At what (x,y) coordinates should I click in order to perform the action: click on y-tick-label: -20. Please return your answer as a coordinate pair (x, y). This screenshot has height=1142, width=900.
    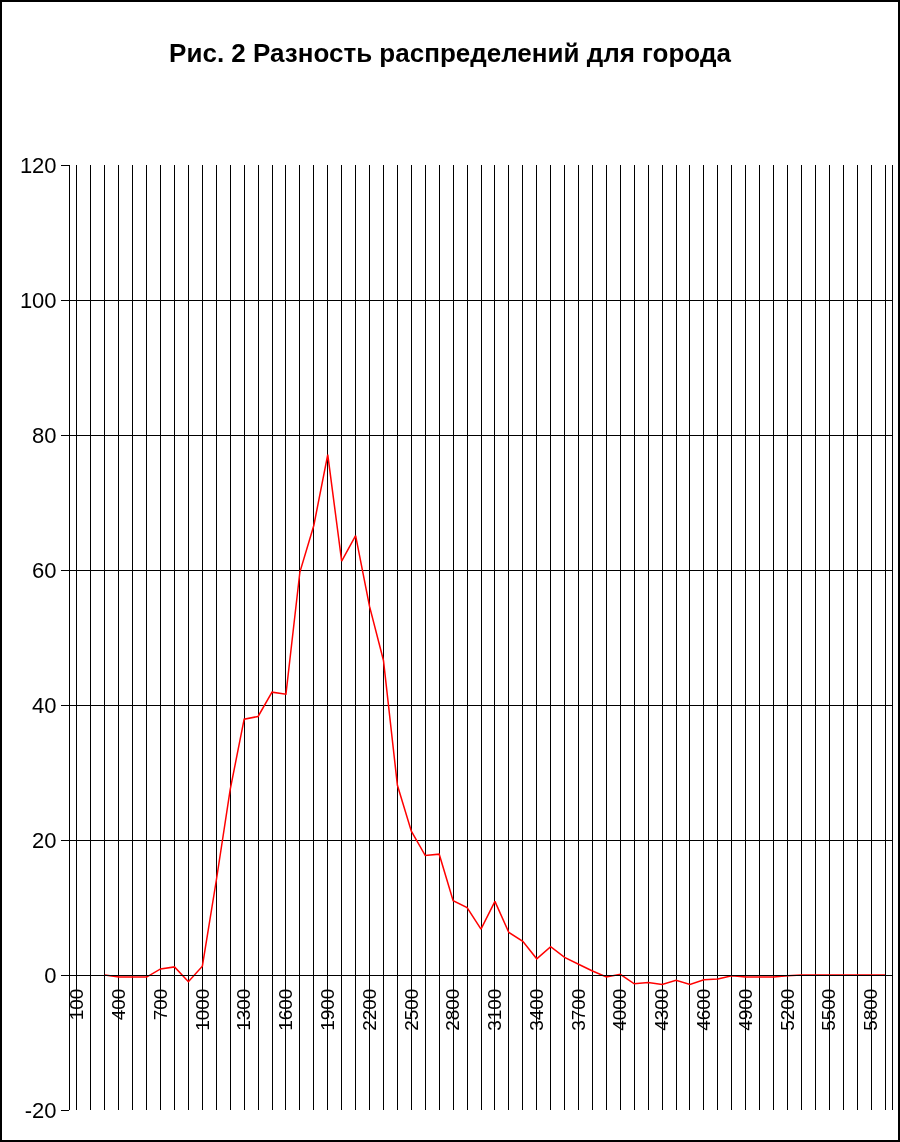
    Looking at the image, I should click on (40, 1110).